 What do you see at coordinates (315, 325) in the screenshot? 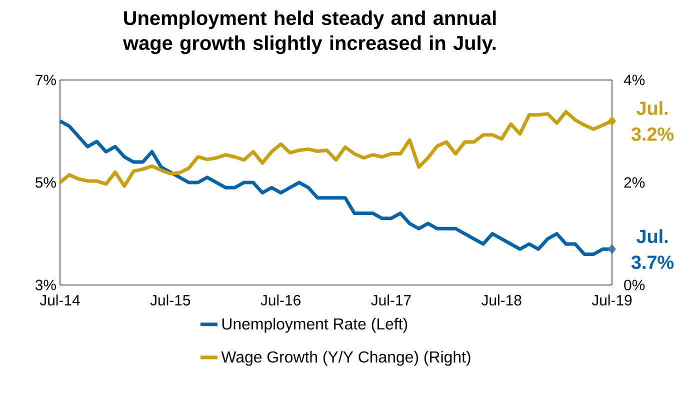
I see `legend-label: Unemployment Rate (Left)` at bounding box center [315, 325].